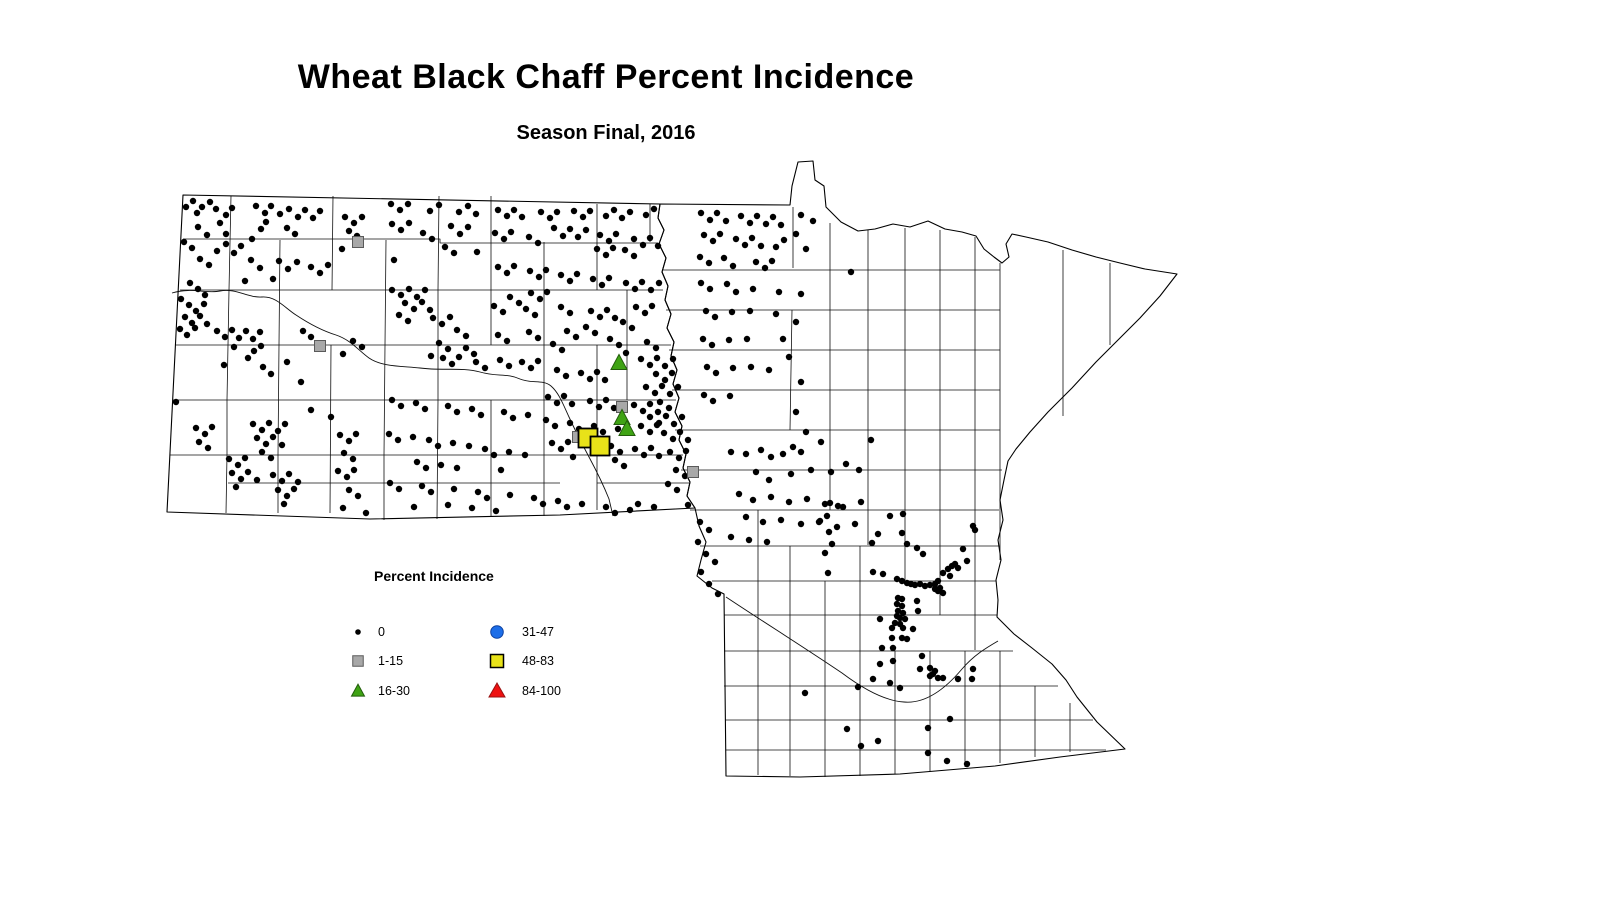  Describe the element at coordinates (392, 403) in the screenshot. I see `missouri-river` at that location.